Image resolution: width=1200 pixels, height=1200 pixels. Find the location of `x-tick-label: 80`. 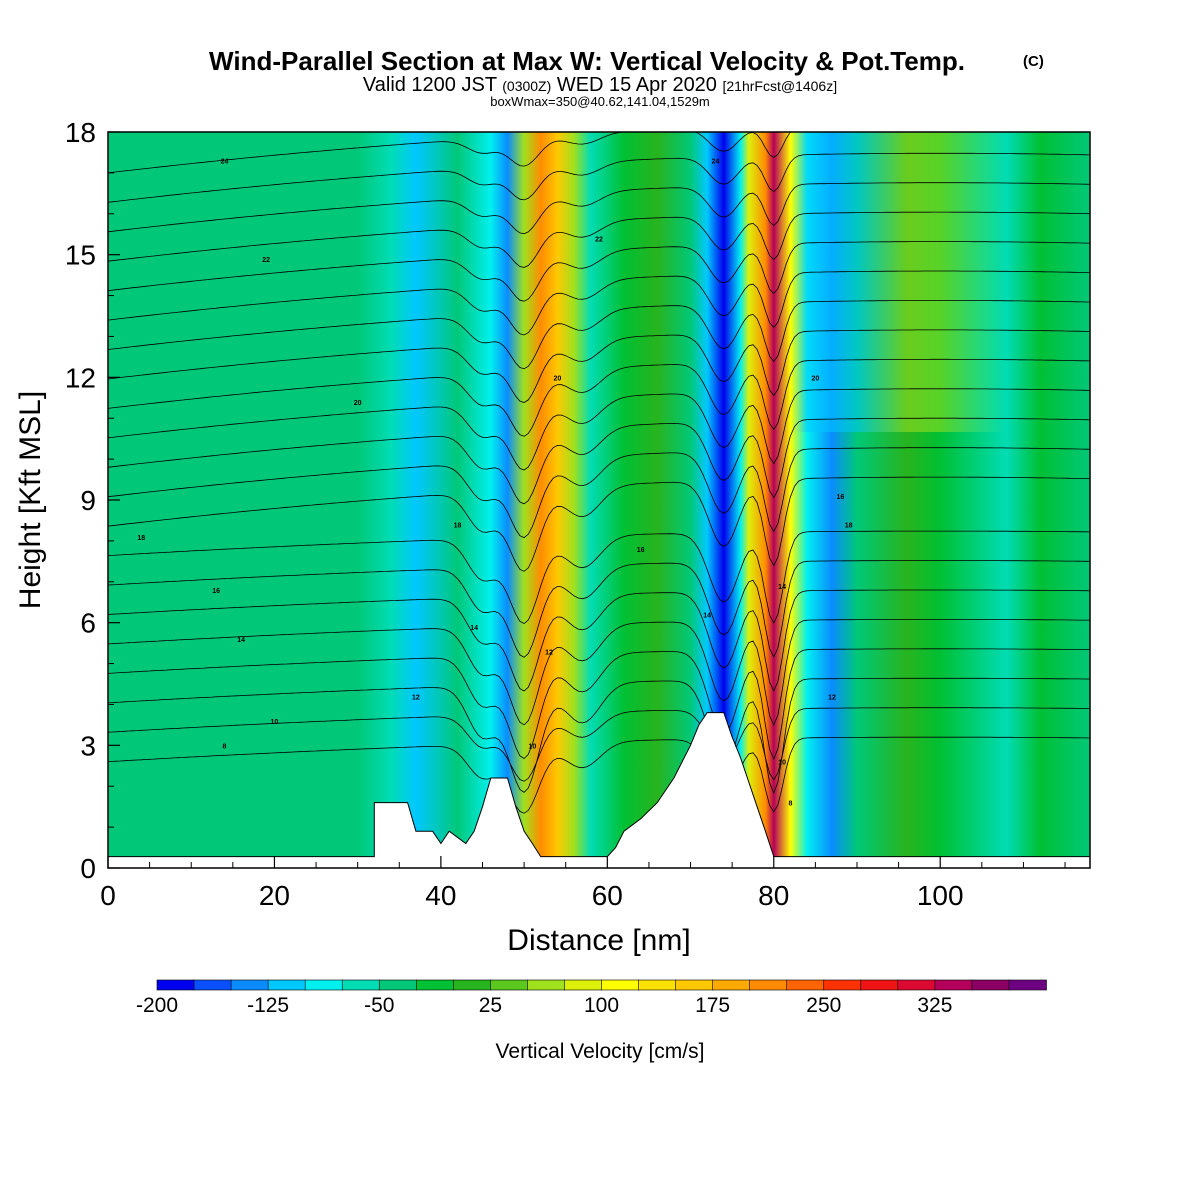

x-tick-label: 80 is located at coordinates (773, 895).